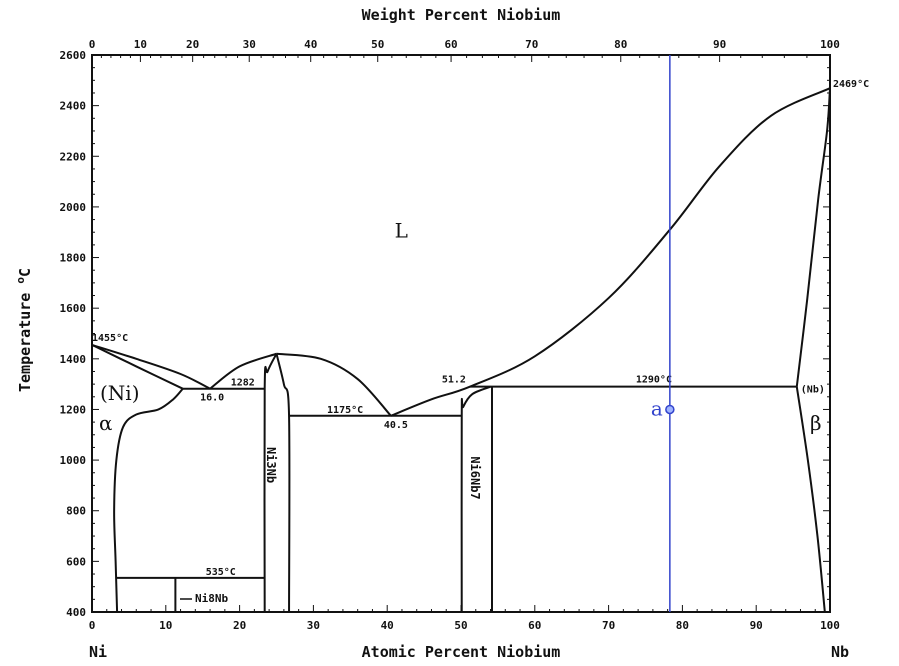 This screenshot has width=899, height=666. What do you see at coordinates (654, 380) in the screenshot?
I see `annotation-label: 1290°C` at bounding box center [654, 380].